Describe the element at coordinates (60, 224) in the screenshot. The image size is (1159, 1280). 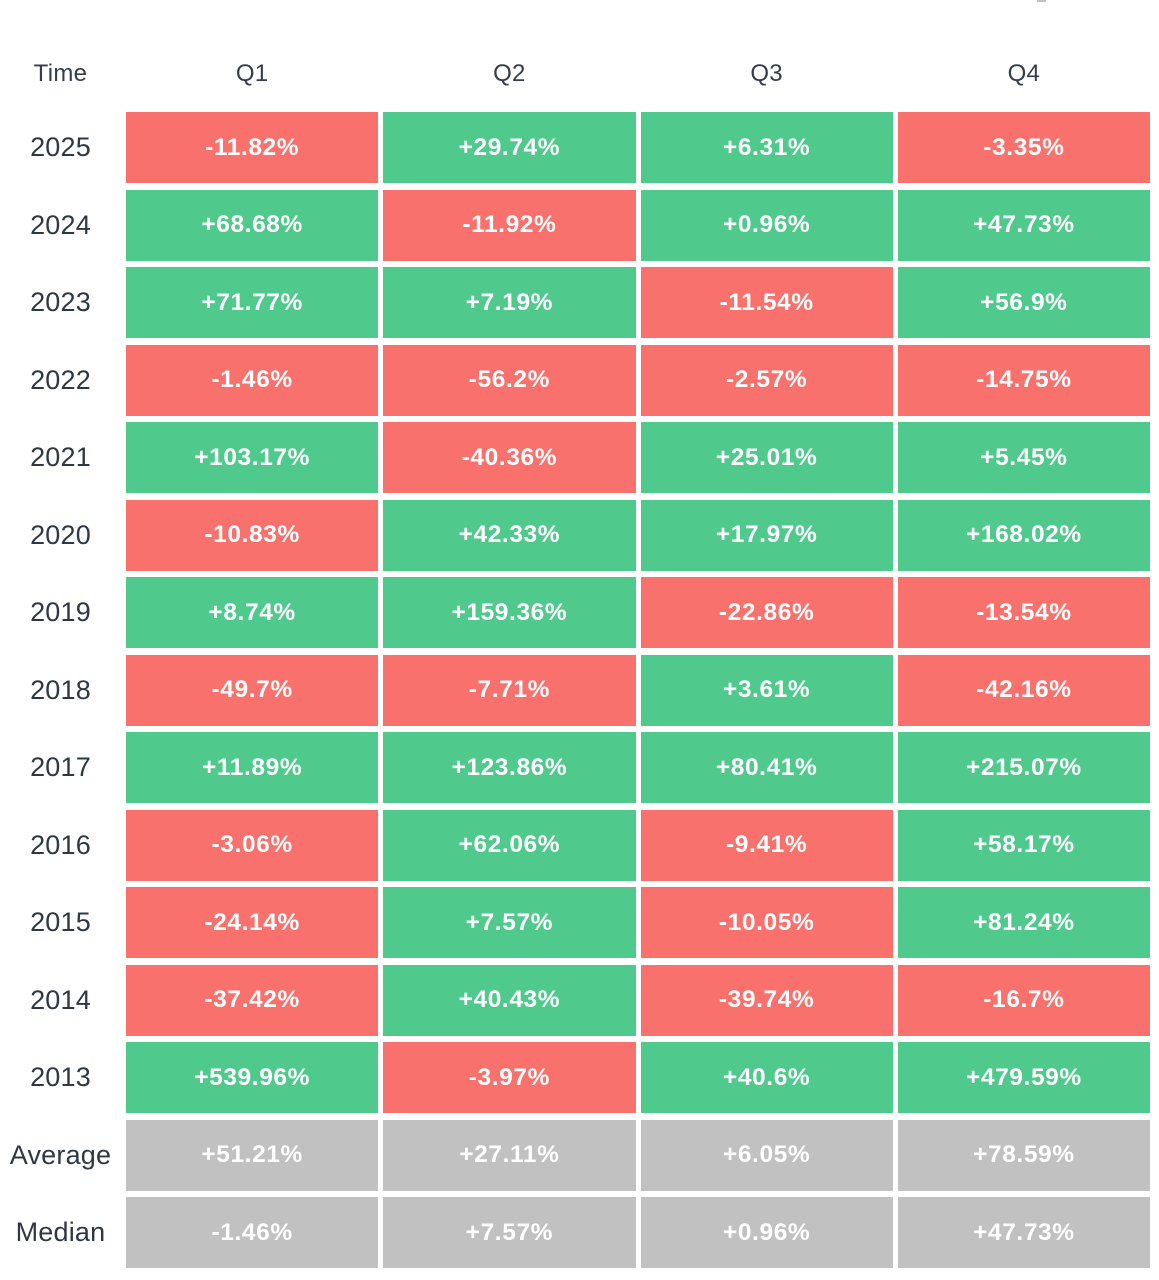
I see `row-label: 2024` at that location.